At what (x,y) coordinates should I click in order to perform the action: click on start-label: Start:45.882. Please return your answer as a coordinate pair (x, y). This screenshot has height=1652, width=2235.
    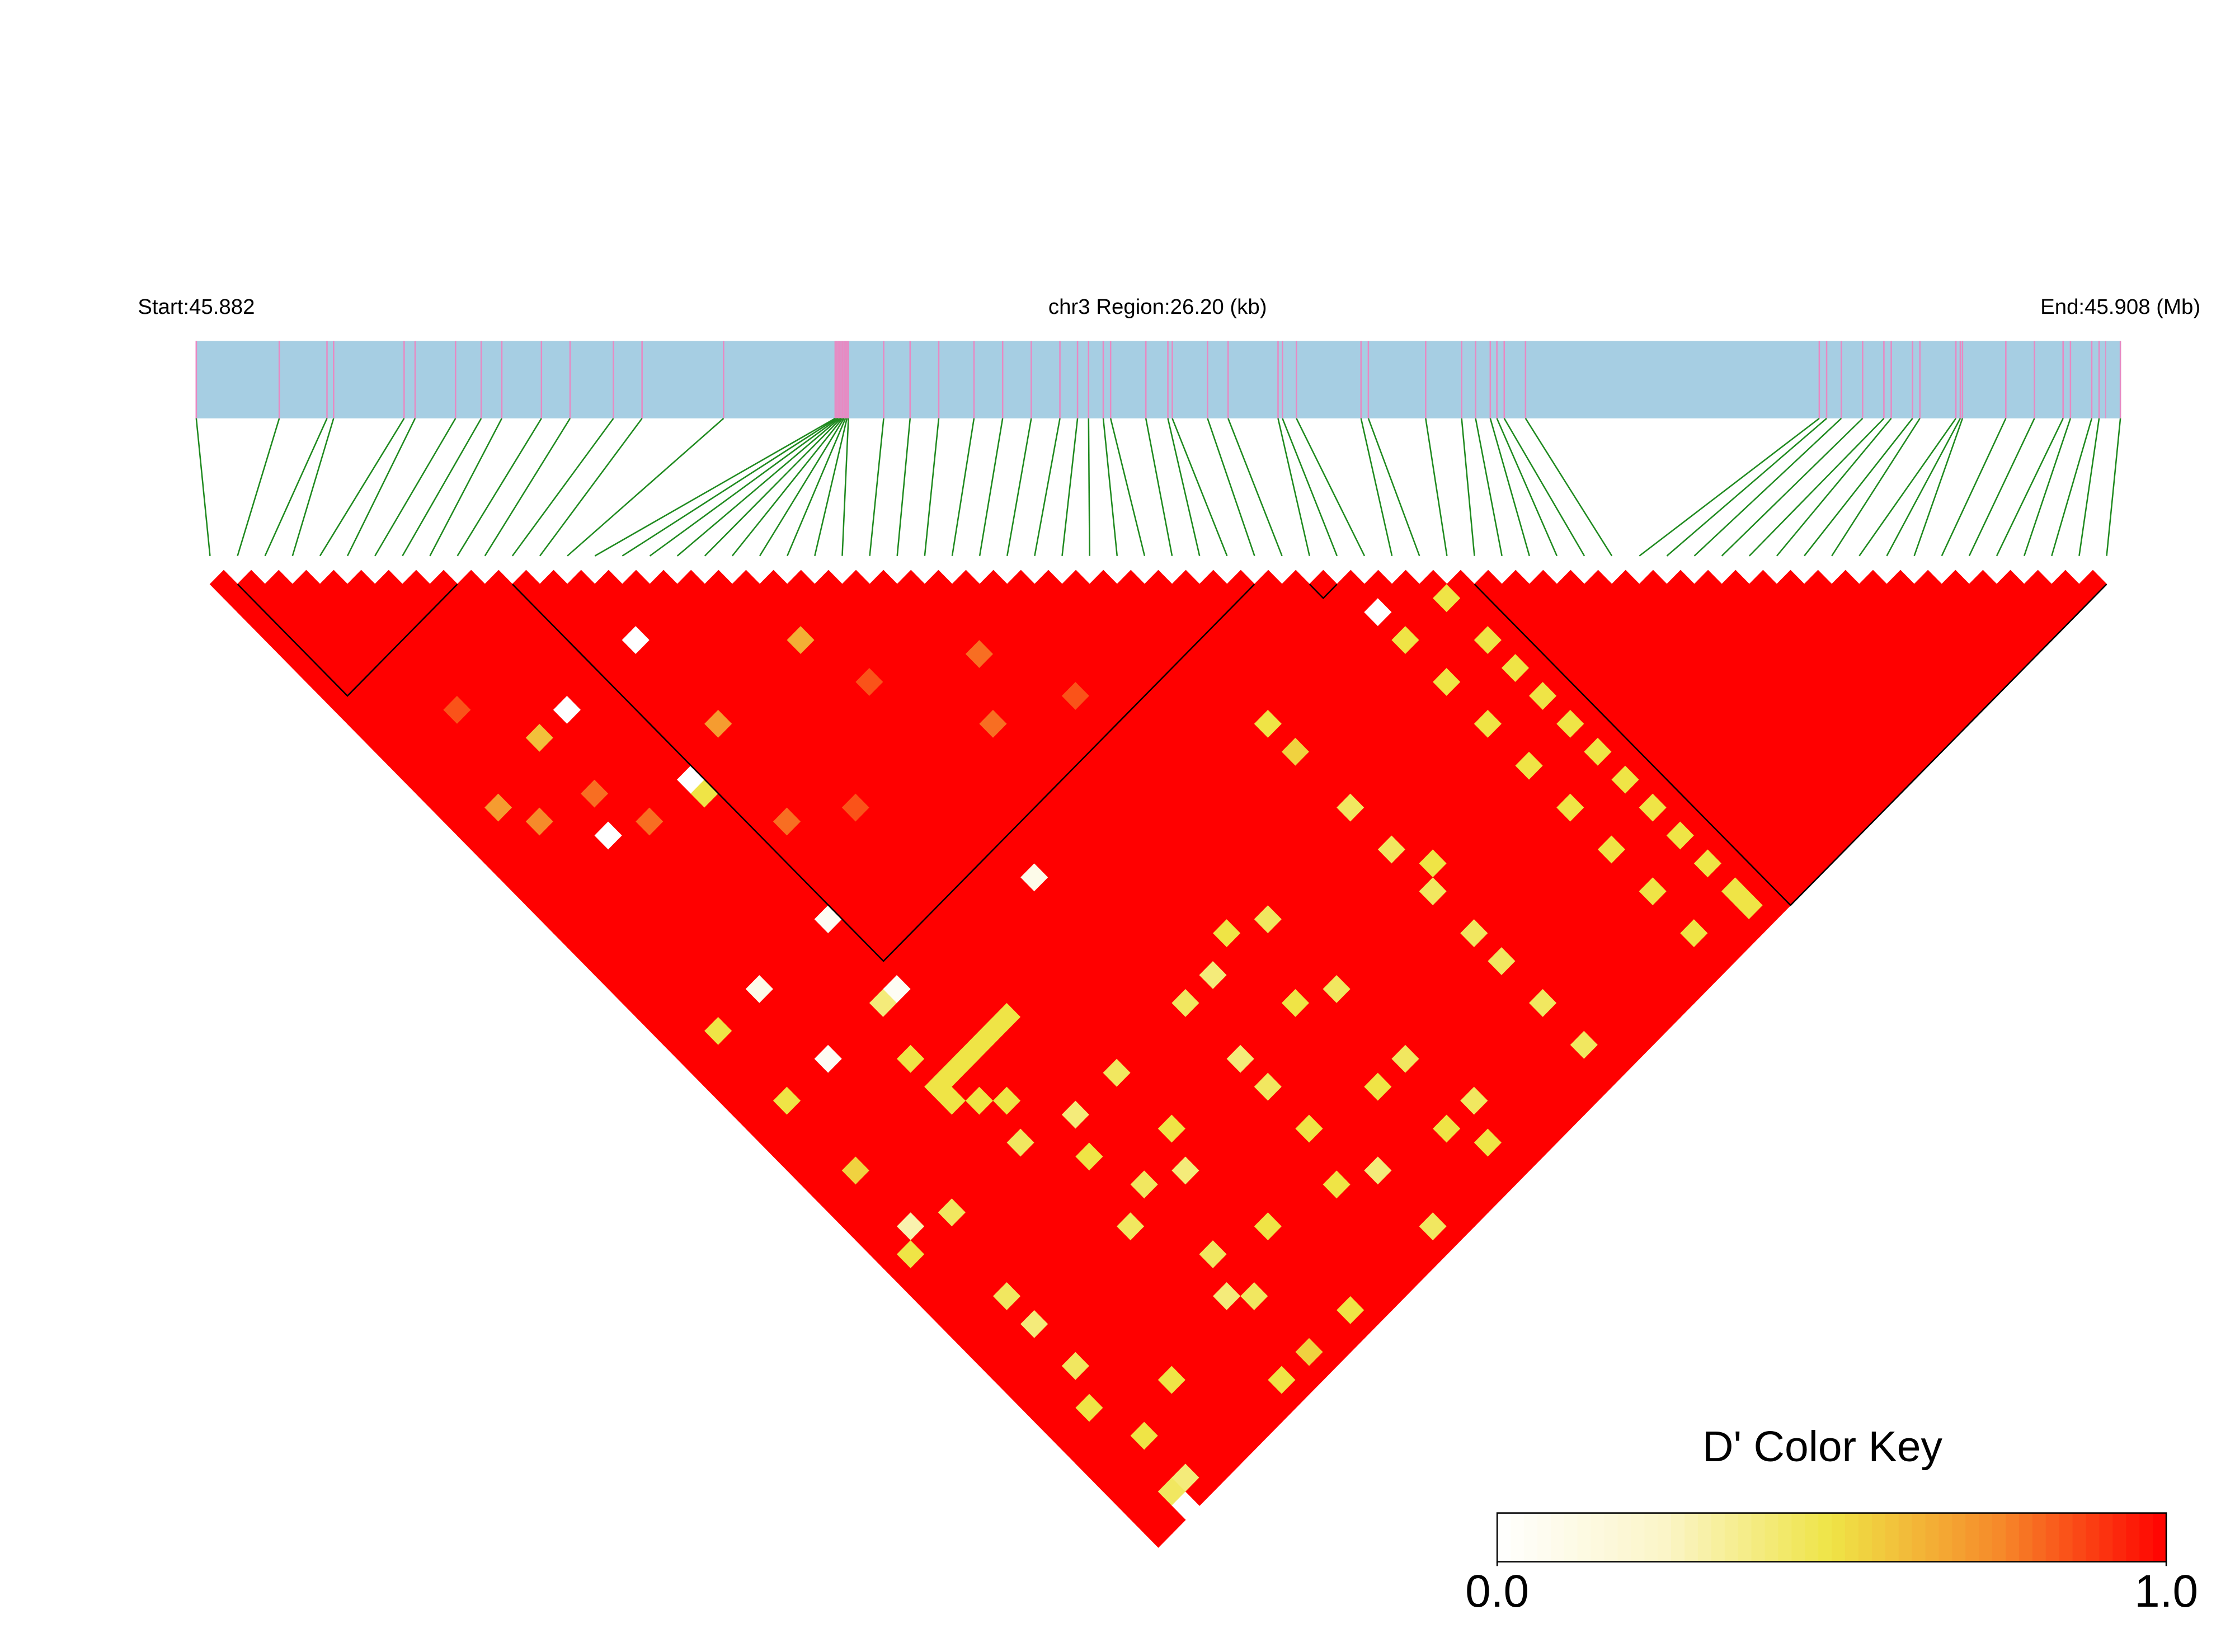
    Looking at the image, I should click on (196, 307).